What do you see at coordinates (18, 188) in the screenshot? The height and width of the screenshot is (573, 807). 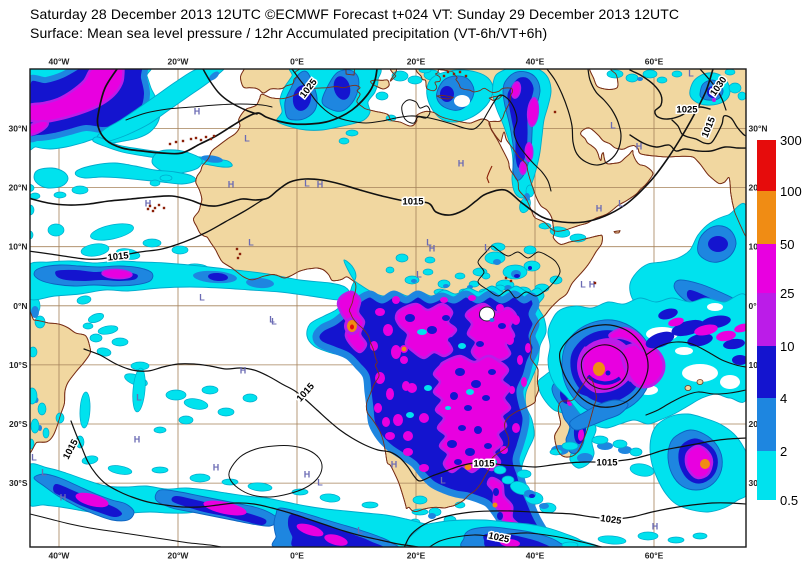 I see `svg-text: 20°N` at bounding box center [18, 188].